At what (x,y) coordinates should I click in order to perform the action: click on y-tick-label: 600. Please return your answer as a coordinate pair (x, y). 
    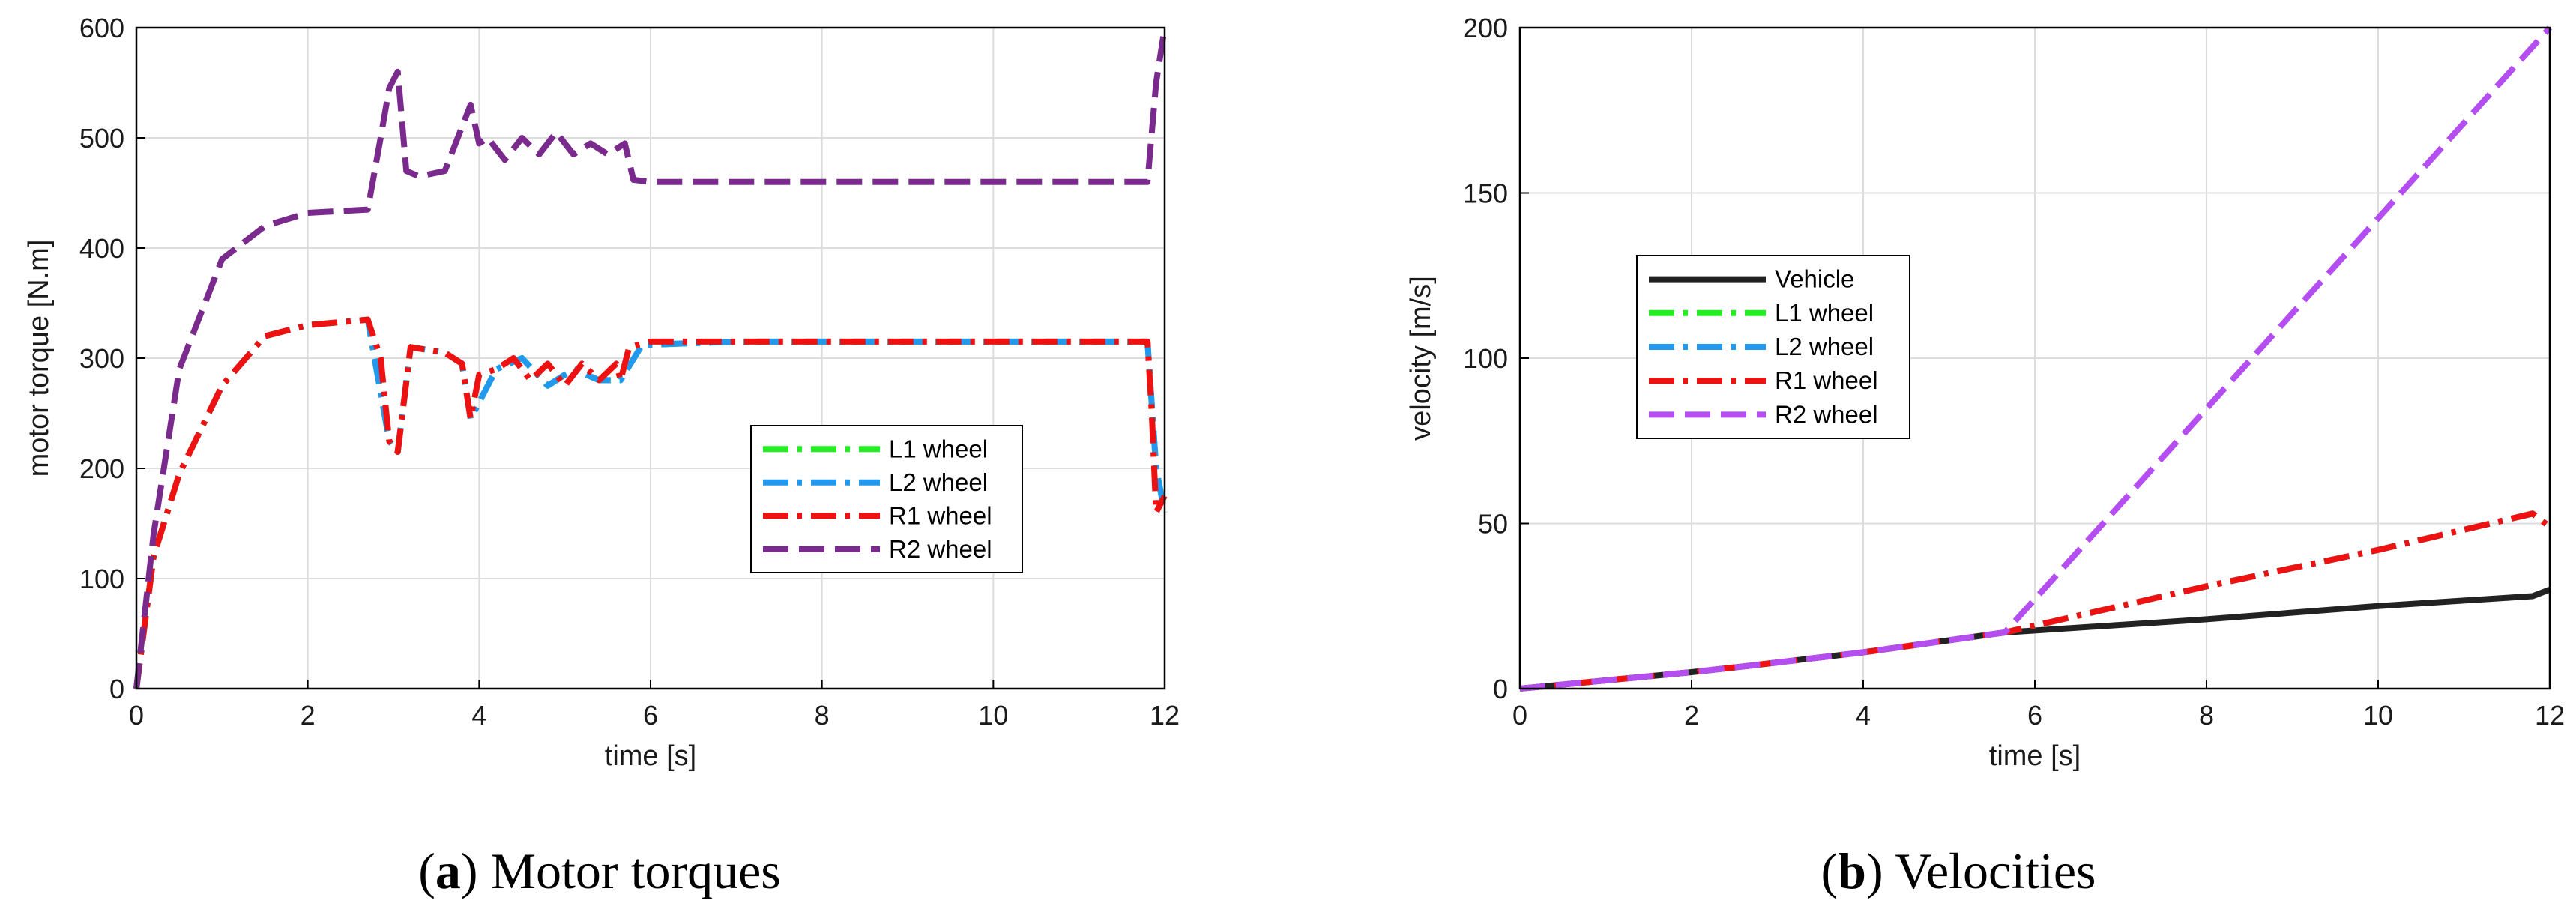
    Looking at the image, I should click on (101, 28).